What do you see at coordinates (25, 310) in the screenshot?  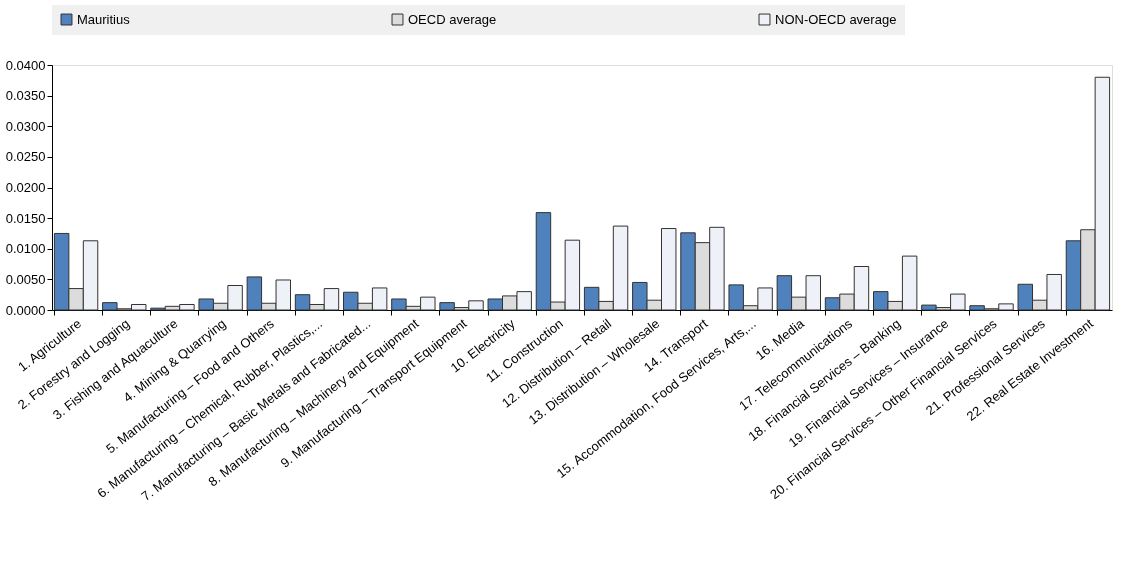 I see `y-tick-label: 0.0000` at bounding box center [25, 310].